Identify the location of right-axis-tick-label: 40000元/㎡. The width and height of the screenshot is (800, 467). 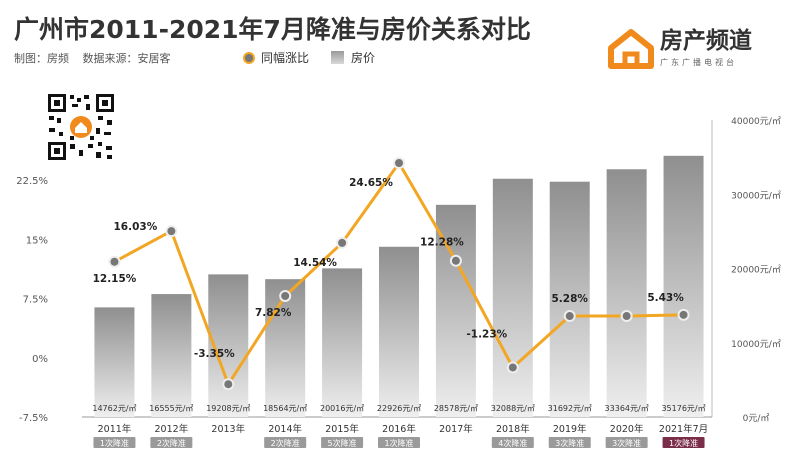
(756, 121).